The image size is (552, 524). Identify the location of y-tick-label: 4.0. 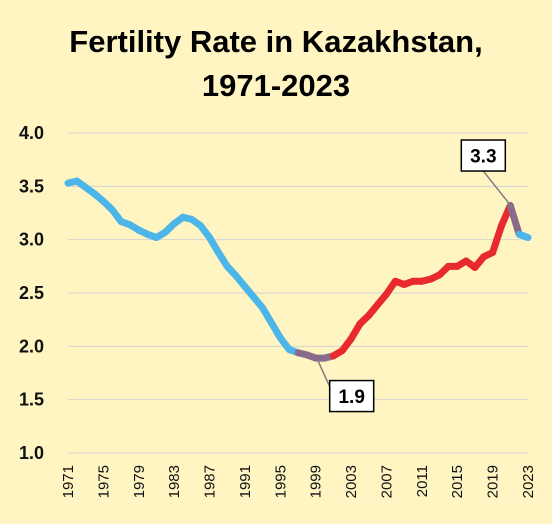
(31, 133).